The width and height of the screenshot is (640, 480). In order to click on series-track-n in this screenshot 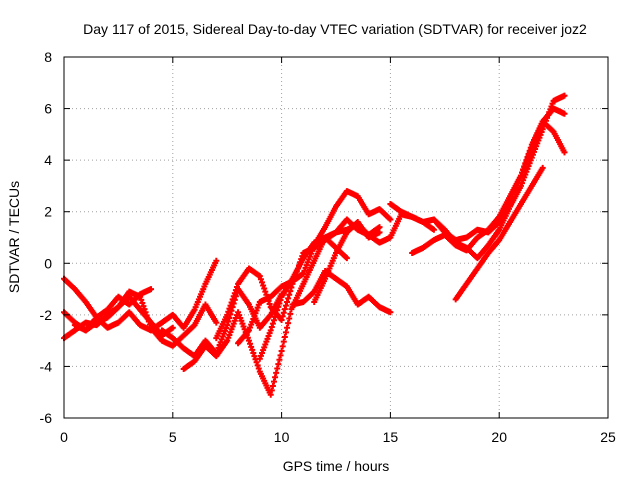, I will do `click(499, 181)`.